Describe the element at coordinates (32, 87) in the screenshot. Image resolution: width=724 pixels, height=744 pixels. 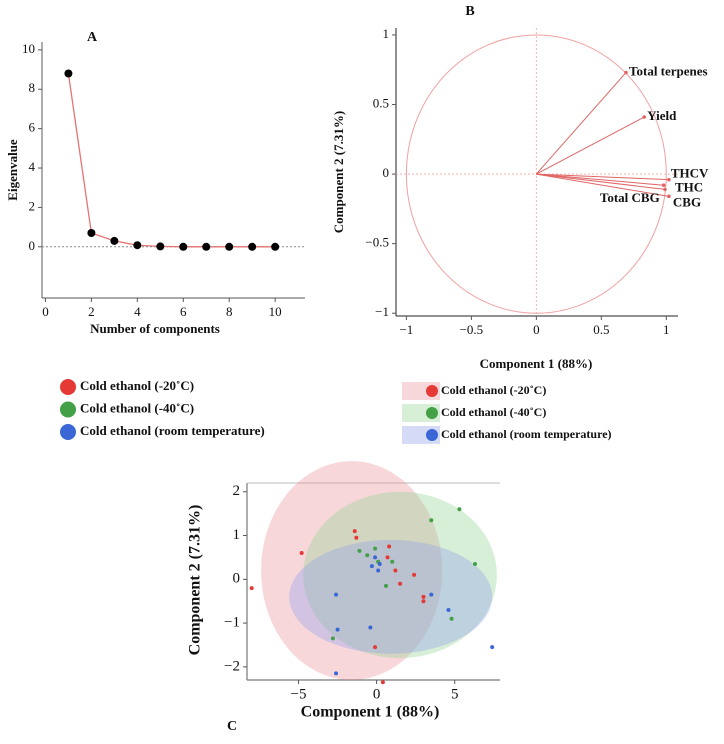
I see `y-tick-label: 8` at that location.